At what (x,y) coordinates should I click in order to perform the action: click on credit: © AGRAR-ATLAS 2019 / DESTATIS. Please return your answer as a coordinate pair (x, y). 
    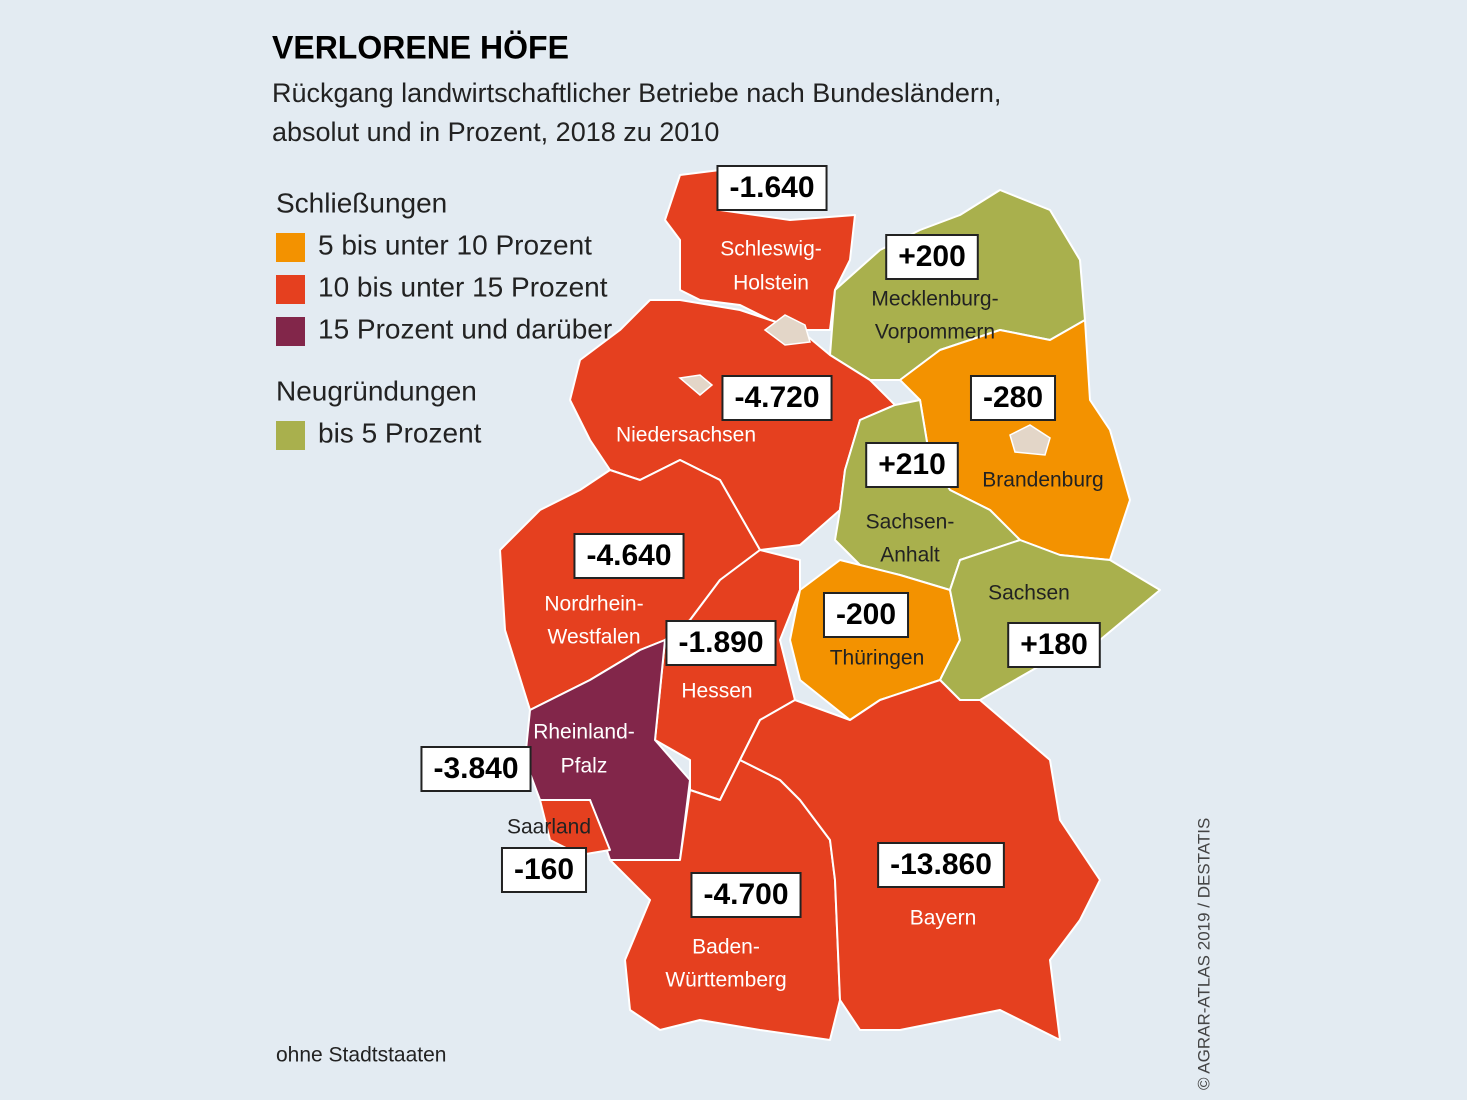
    Looking at the image, I should click on (1203, 954).